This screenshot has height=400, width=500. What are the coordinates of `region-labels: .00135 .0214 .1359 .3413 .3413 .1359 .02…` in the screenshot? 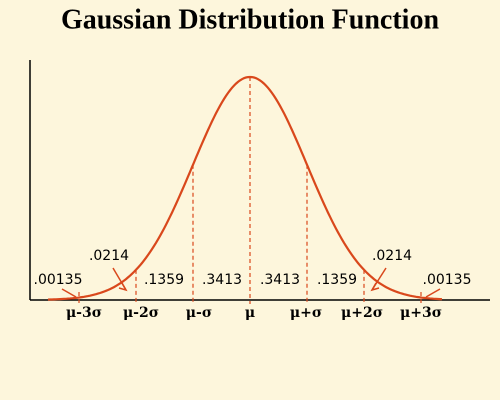 It's located at (253, 268).